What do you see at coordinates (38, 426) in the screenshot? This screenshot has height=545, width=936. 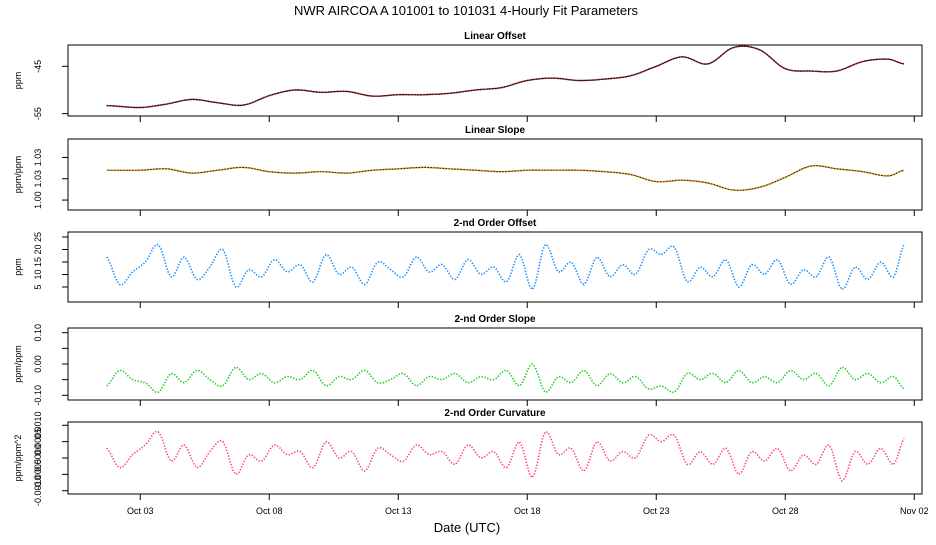 I see `y-tick-label: 0.0010` at bounding box center [38, 426].